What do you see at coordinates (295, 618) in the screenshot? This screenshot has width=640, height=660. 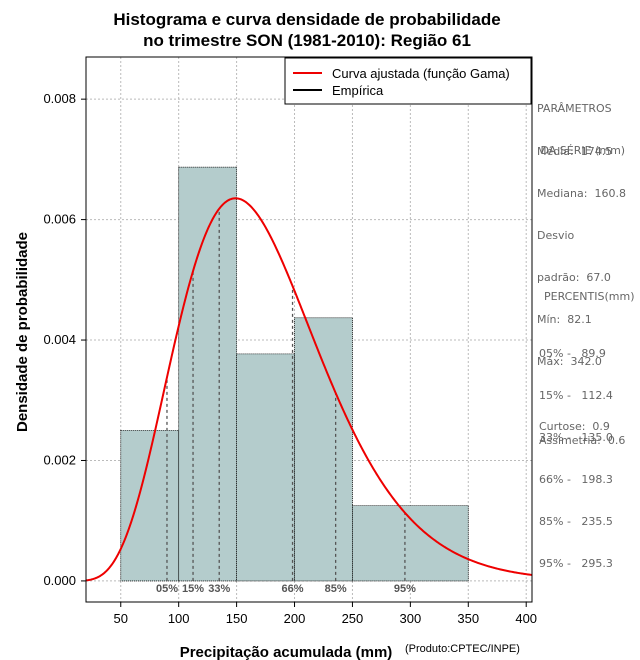 I see `x-tick-label-200: 200` at bounding box center [295, 618].